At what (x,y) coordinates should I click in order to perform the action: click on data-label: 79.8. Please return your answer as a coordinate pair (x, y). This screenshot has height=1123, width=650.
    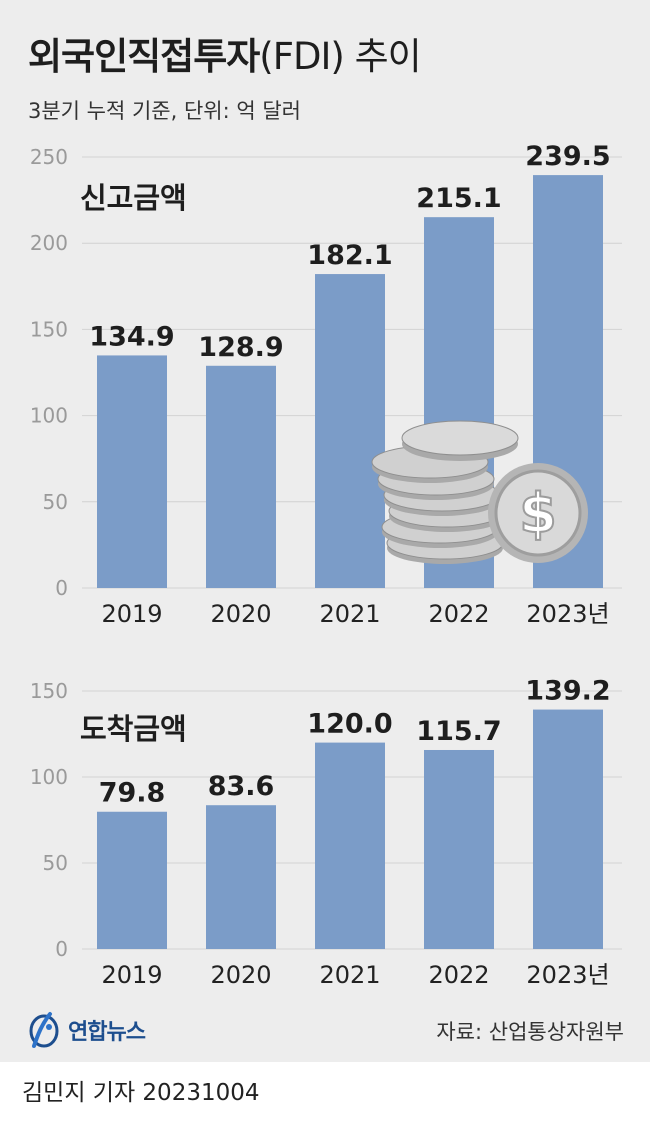
    Looking at the image, I should click on (132, 793).